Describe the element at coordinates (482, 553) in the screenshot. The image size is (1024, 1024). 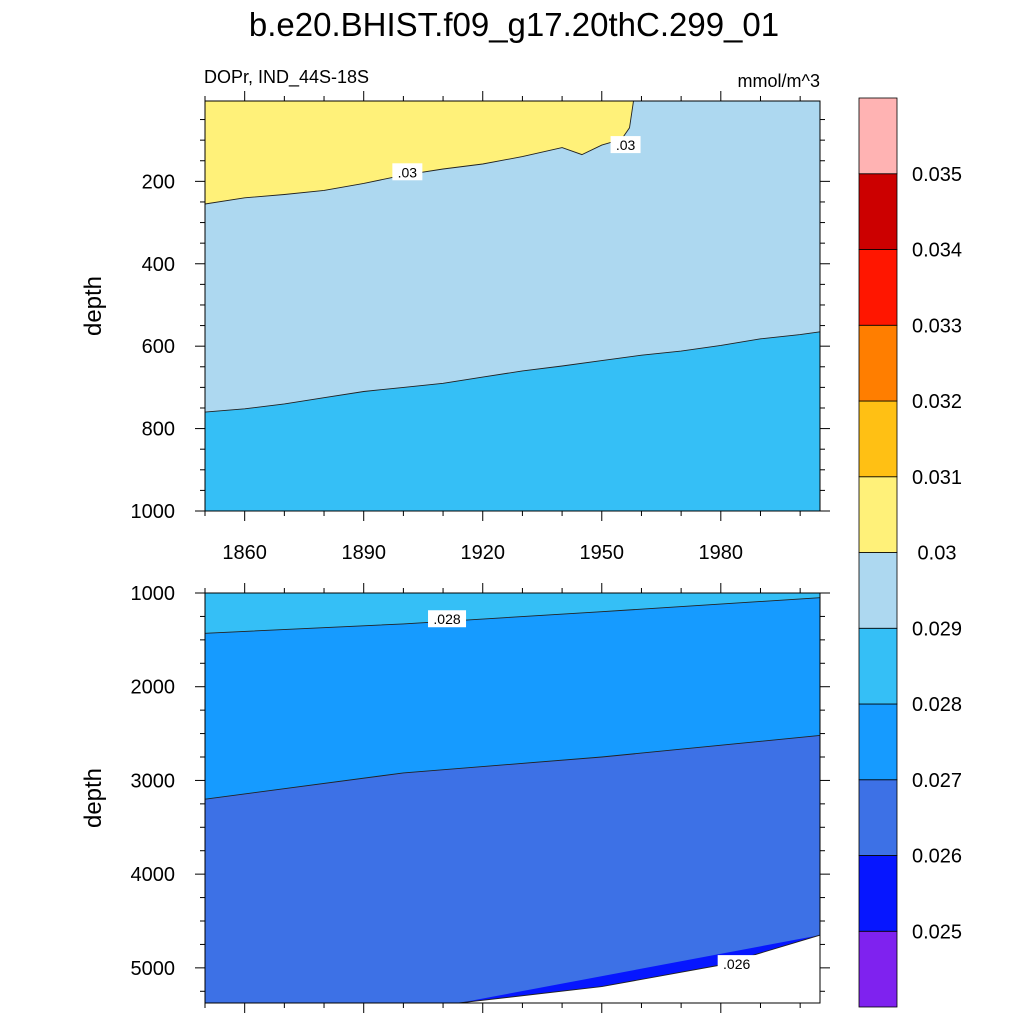
I see `x-tick-label: 1920` at that location.